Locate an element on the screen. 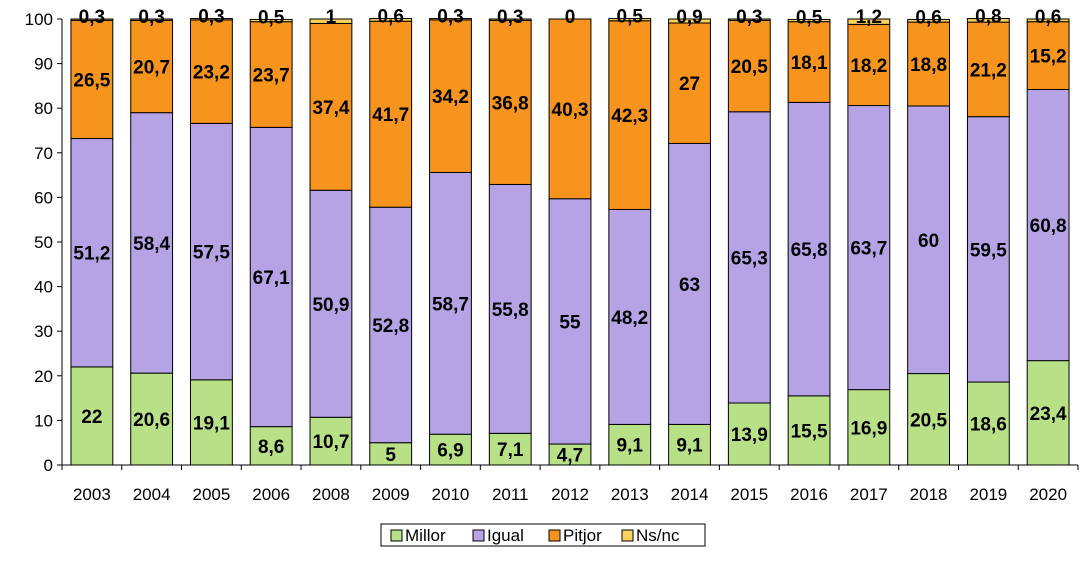 The height and width of the screenshot is (572, 1080). x-tick-label: 2011 is located at coordinates (510, 494).